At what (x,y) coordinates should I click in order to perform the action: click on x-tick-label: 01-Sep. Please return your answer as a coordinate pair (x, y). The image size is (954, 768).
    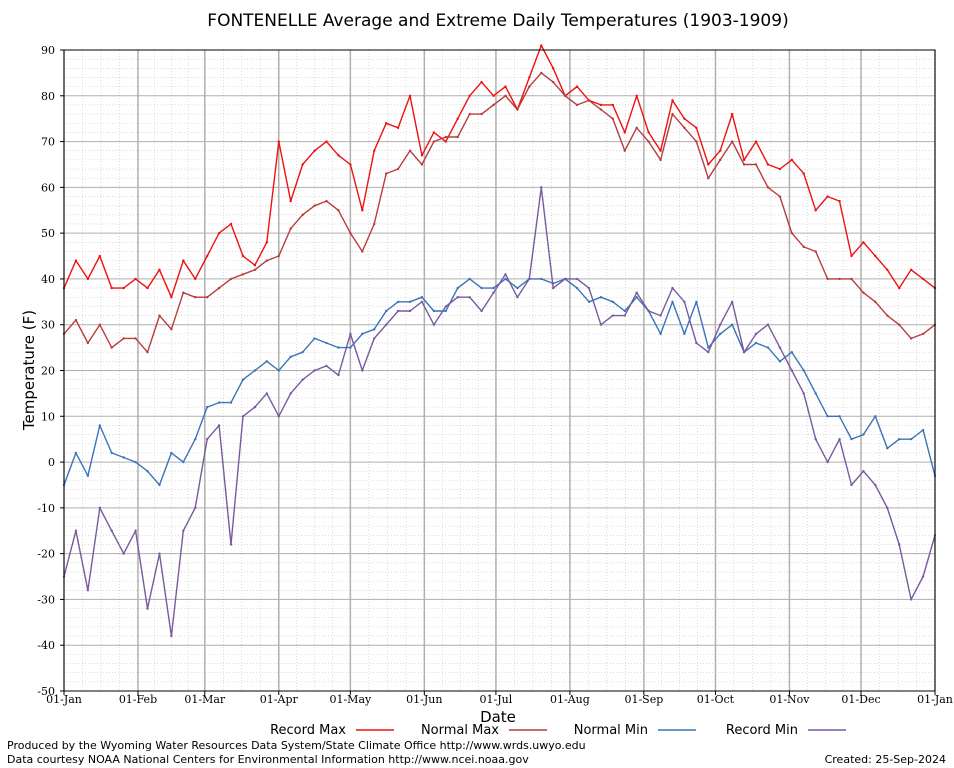
    Looking at the image, I should click on (643, 699).